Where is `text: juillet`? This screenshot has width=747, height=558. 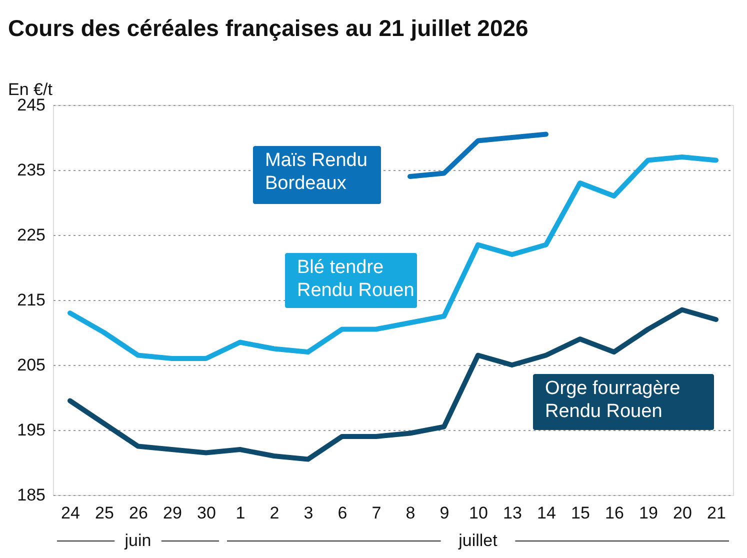
text: juillet is located at coordinates (478, 540).